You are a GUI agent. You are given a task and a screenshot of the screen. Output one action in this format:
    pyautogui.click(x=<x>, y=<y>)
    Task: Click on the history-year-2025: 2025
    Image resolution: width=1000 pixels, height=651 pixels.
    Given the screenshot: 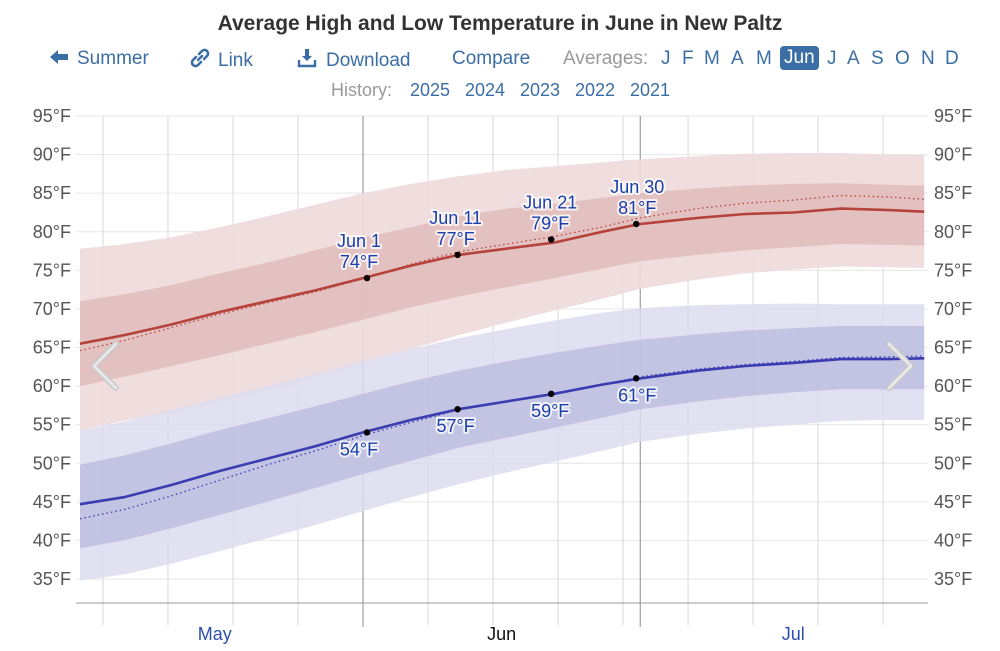 What is the action you would take?
    pyautogui.click(x=430, y=90)
    